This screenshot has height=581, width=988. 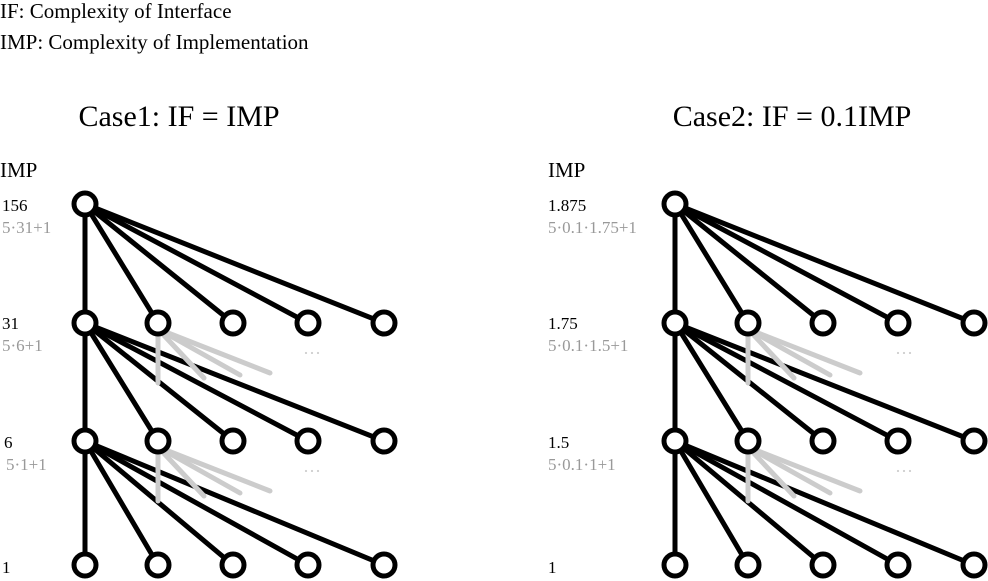 I want to click on level-labels: 156 5·31+1 31 5·6+1 6 5·1+1 1, so click(x=26, y=386).